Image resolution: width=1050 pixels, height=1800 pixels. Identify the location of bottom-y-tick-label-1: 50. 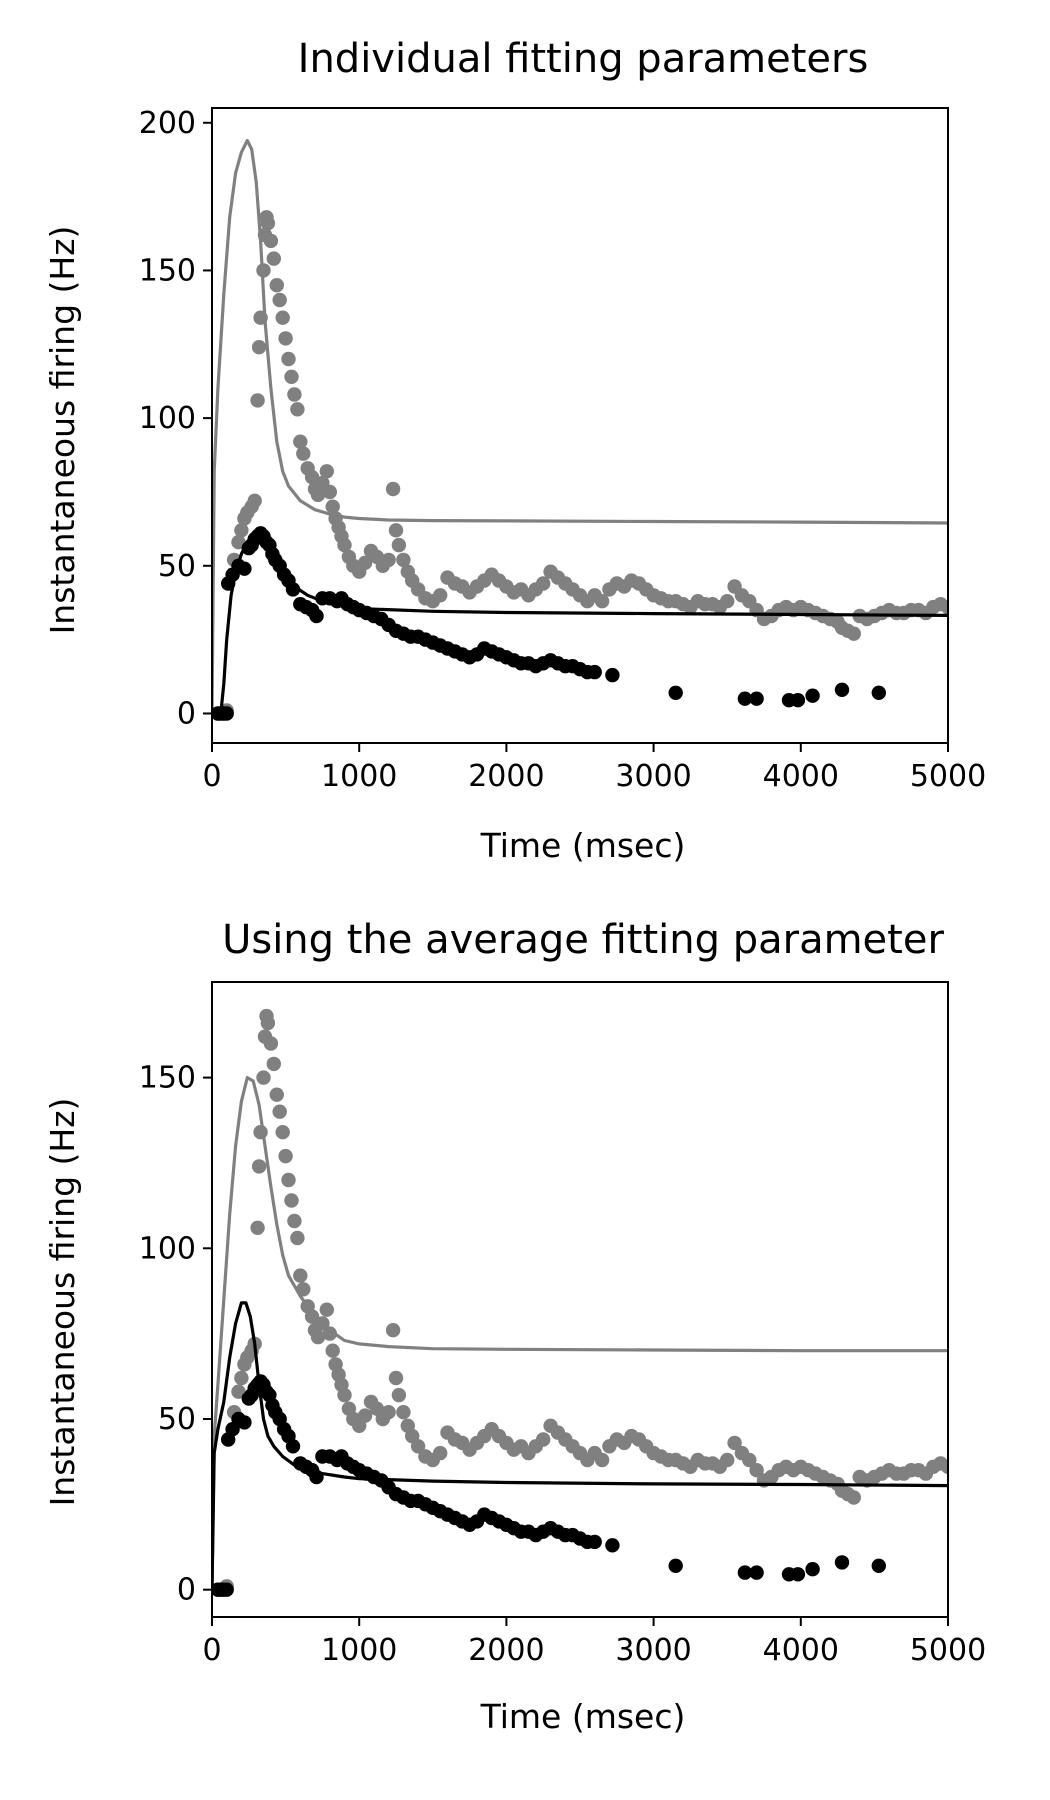
(177, 1419).